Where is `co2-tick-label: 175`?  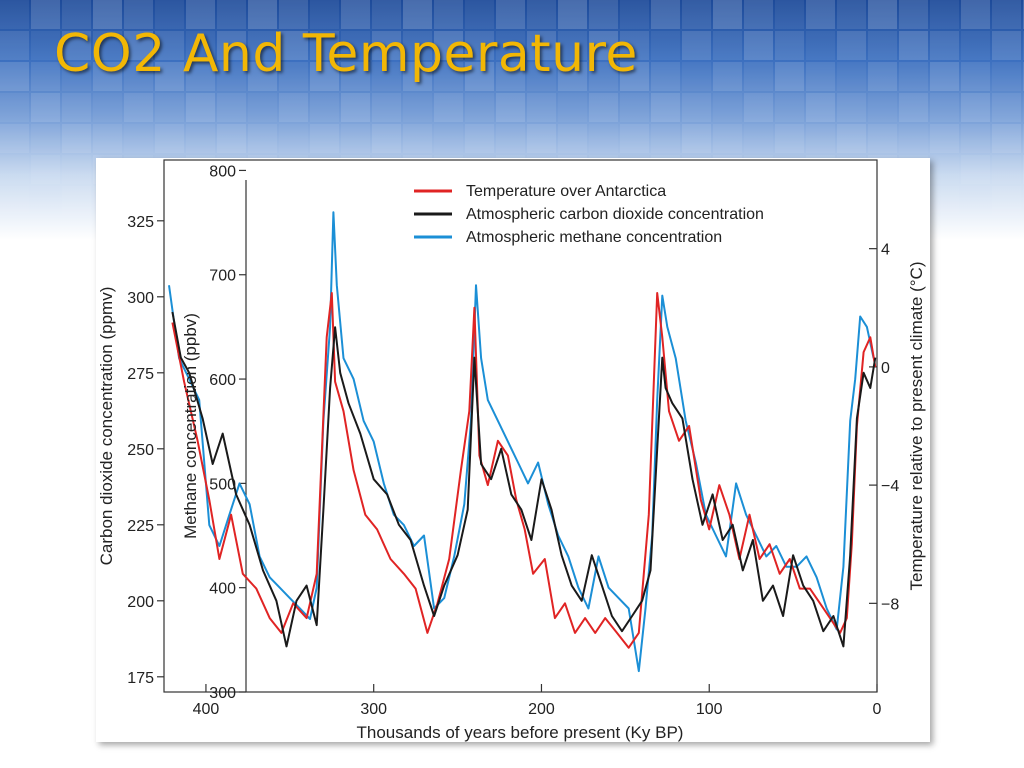 co2-tick-label: 175 is located at coordinates (140, 678).